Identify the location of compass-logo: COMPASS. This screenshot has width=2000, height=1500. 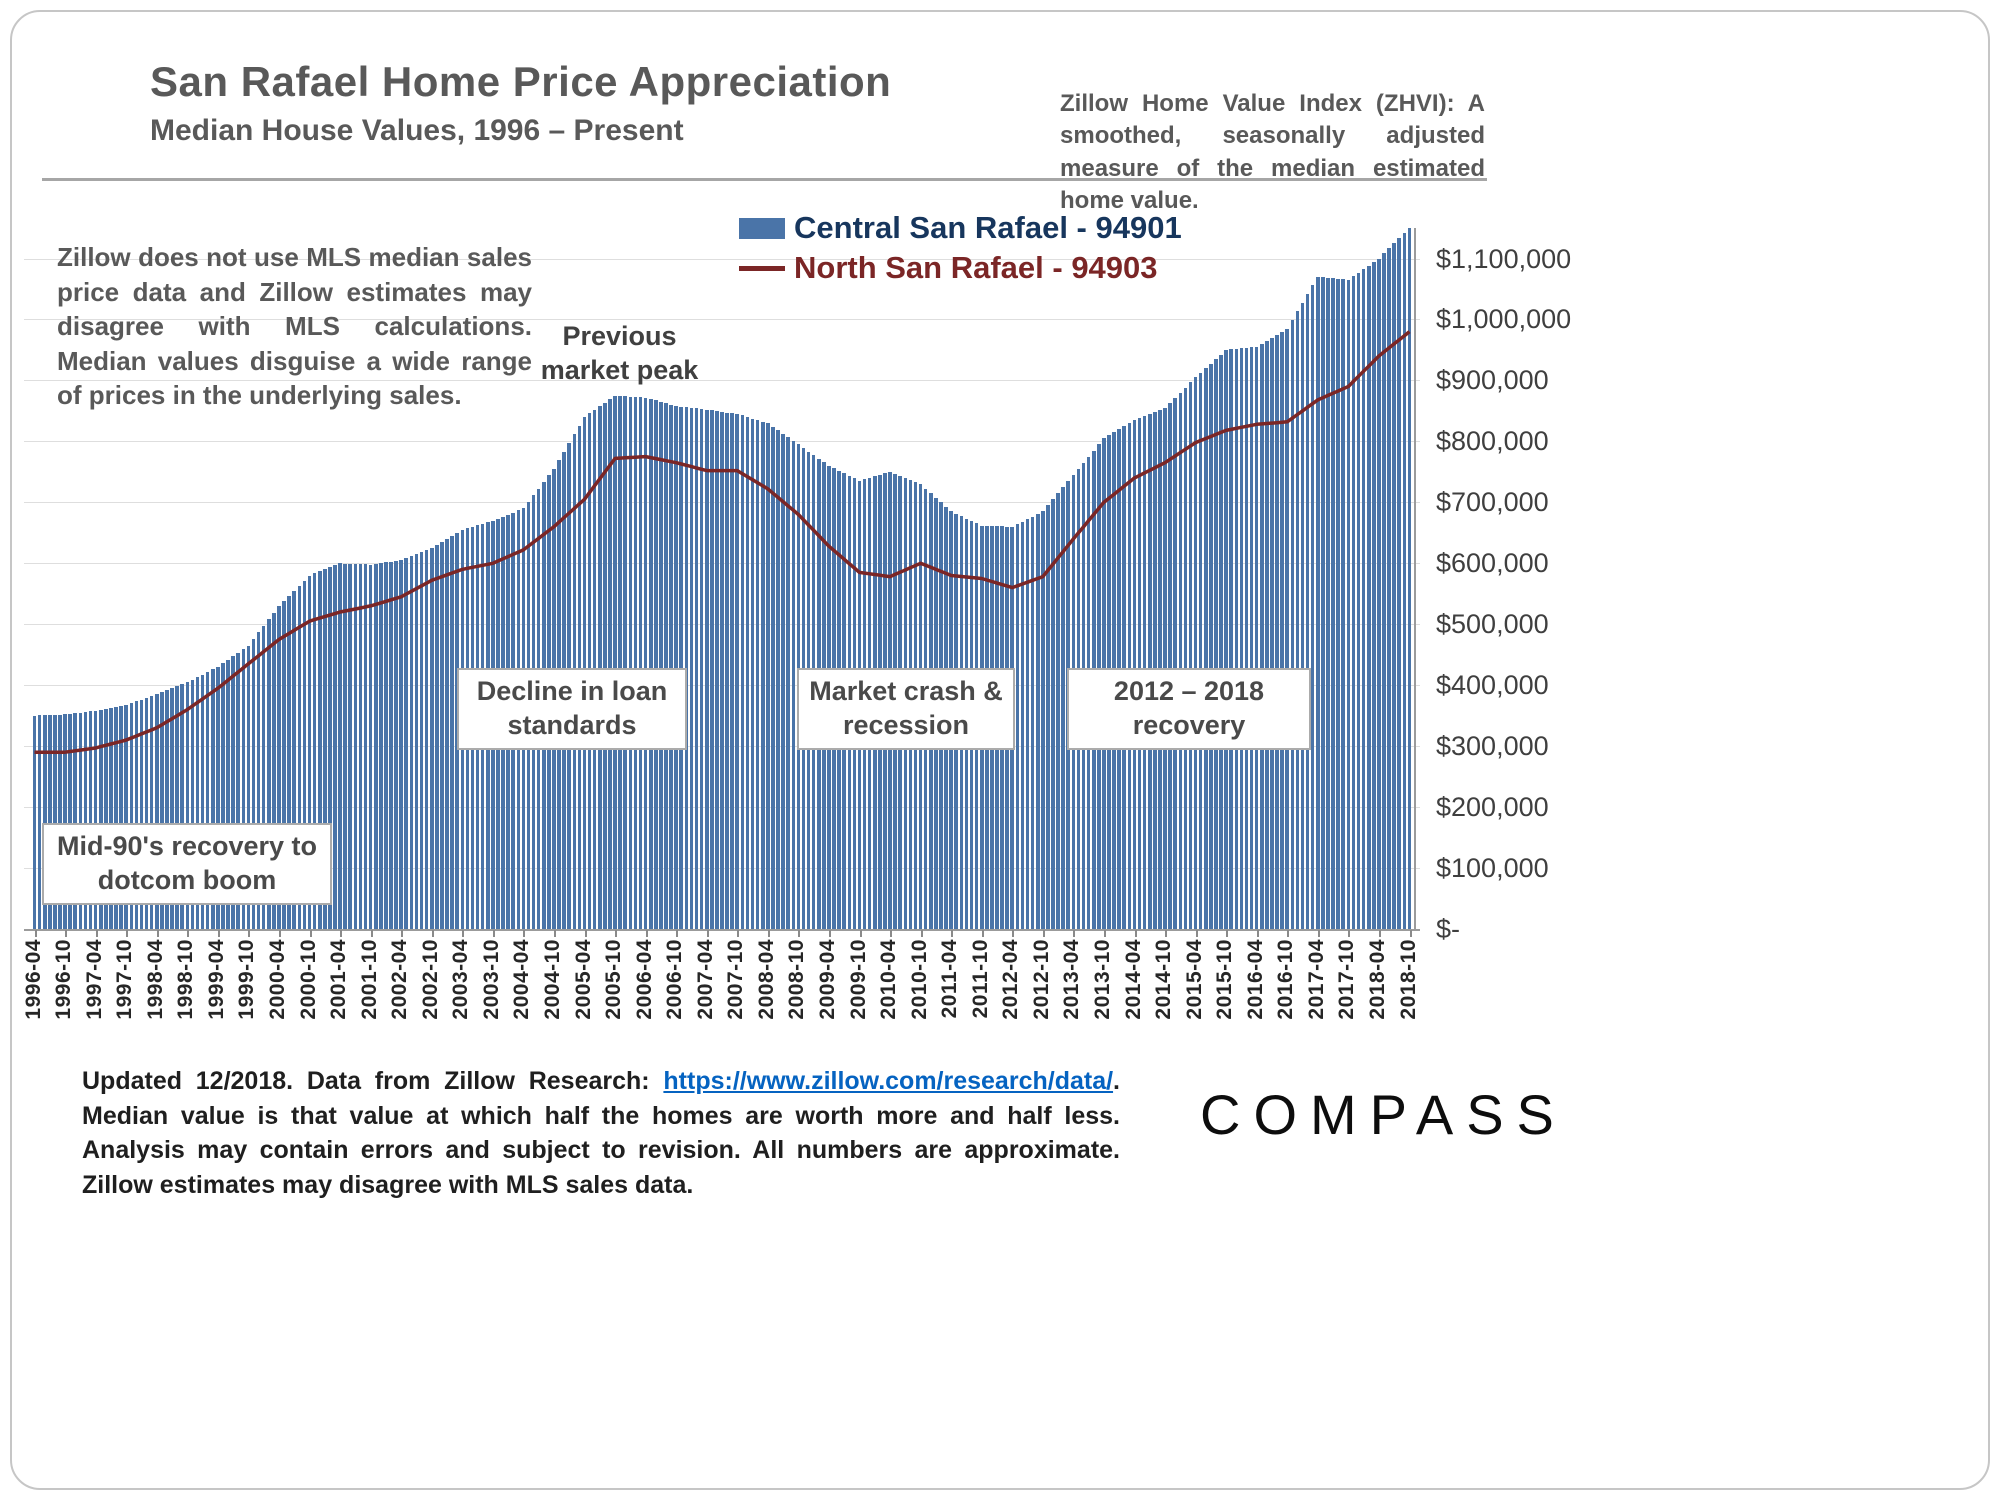
(1383, 1114).